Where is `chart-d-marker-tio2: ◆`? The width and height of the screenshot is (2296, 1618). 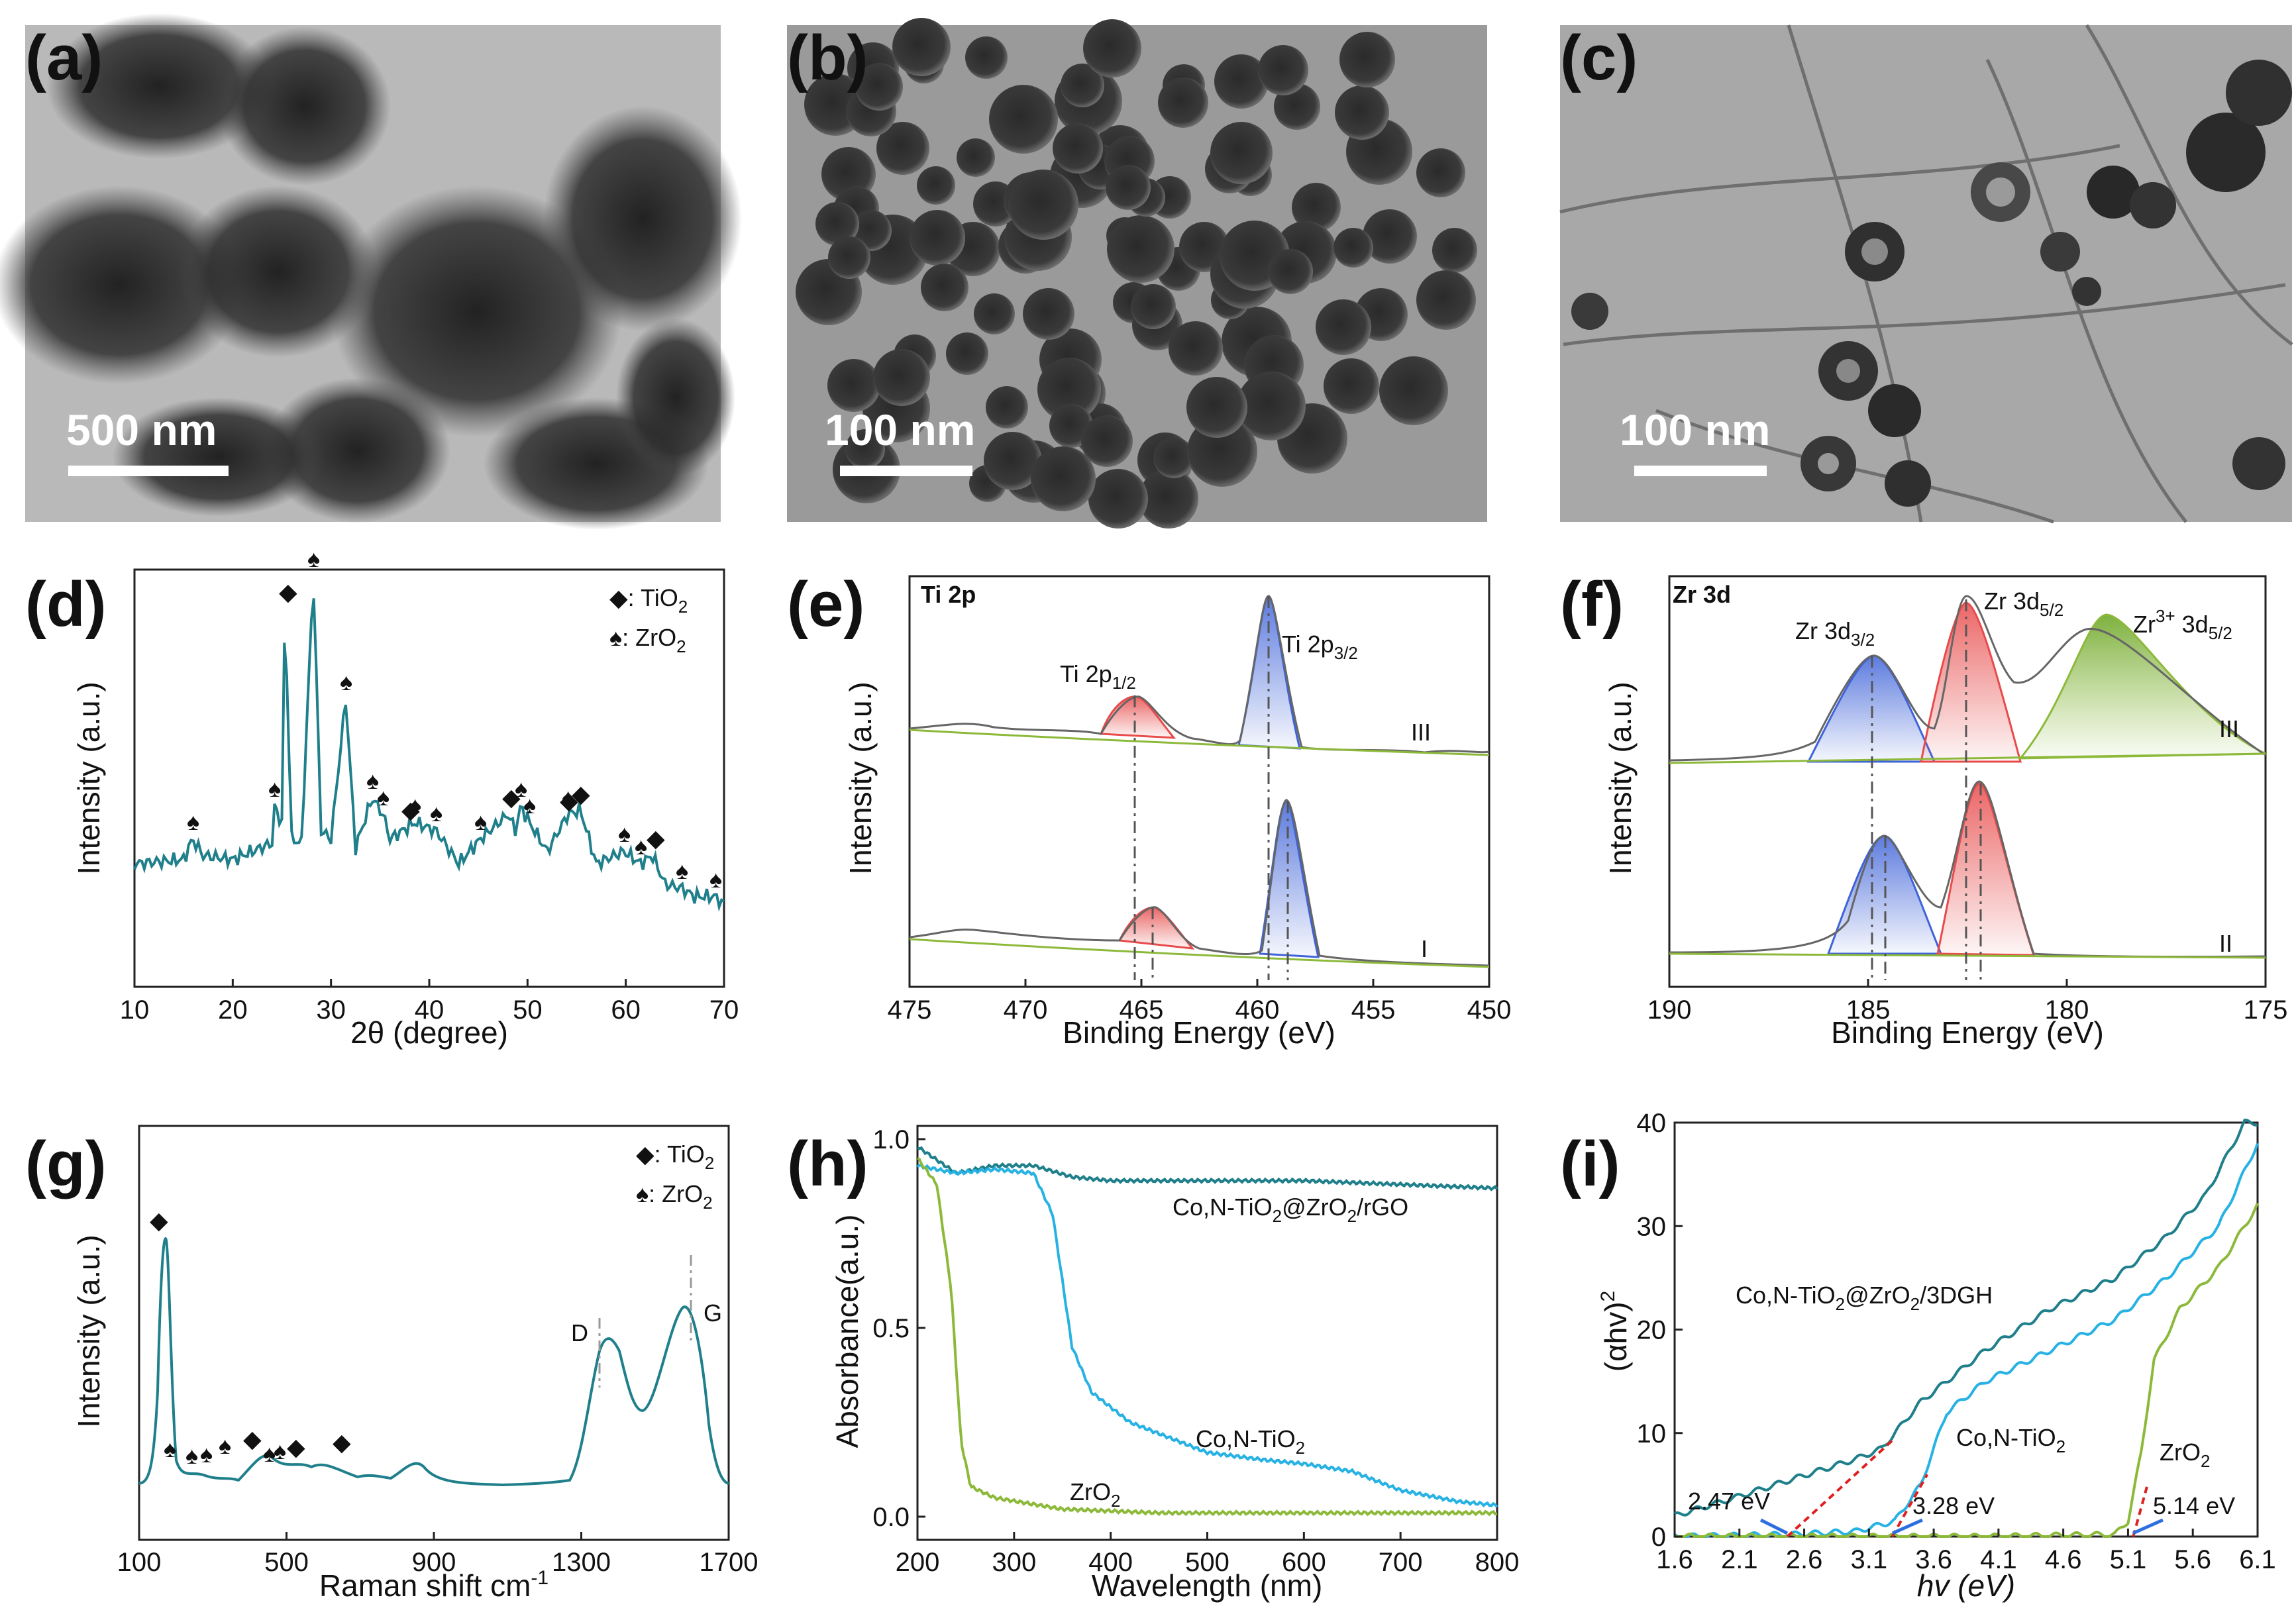 chart-d-marker-tio2: ◆ is located at coordinates (410, 809).